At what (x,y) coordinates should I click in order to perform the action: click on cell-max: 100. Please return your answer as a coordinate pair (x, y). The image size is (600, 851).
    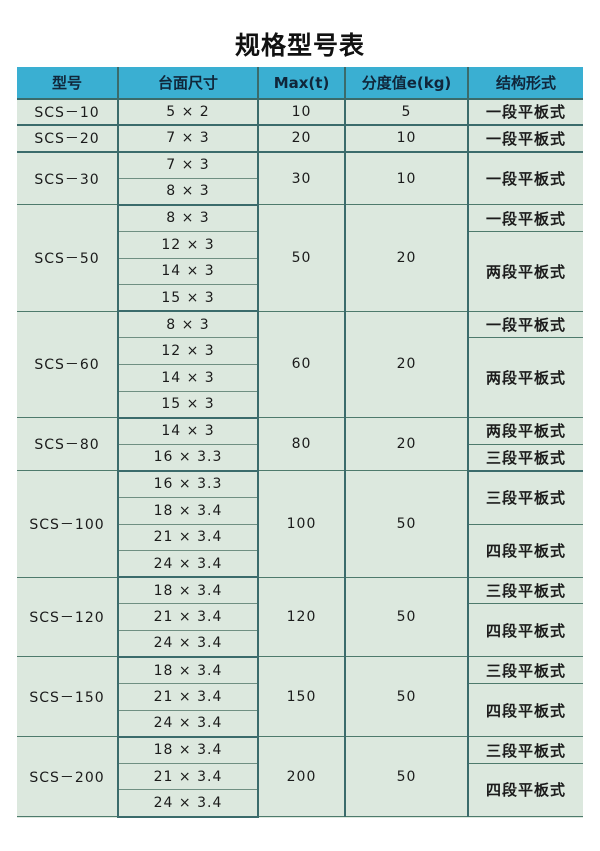
    Looking at the image, I should click on (301, 524).